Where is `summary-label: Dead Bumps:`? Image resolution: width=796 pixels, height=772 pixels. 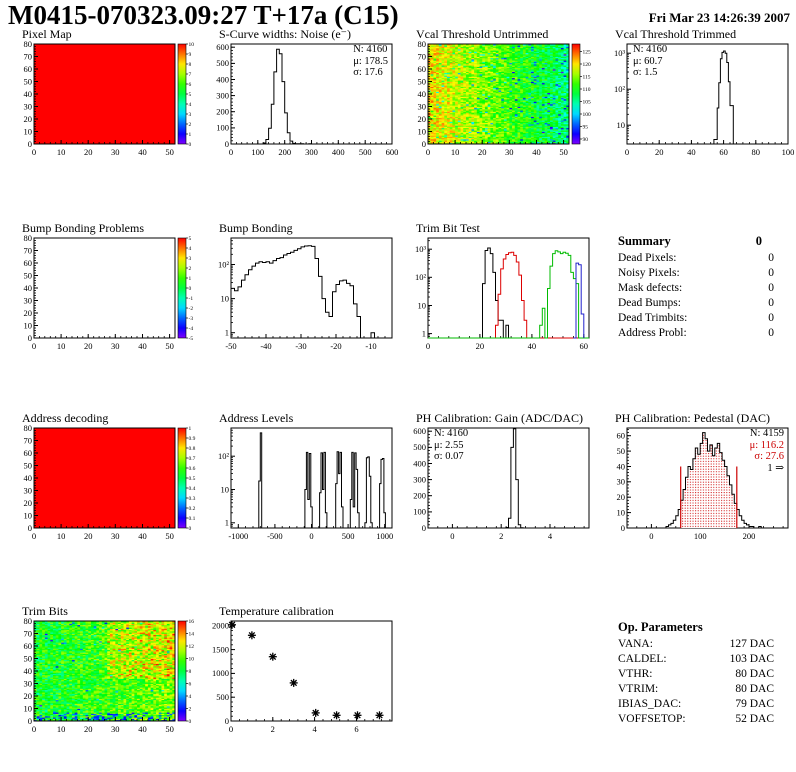
summary-label: Dead Bumps: is located at coordinates (649, 303).